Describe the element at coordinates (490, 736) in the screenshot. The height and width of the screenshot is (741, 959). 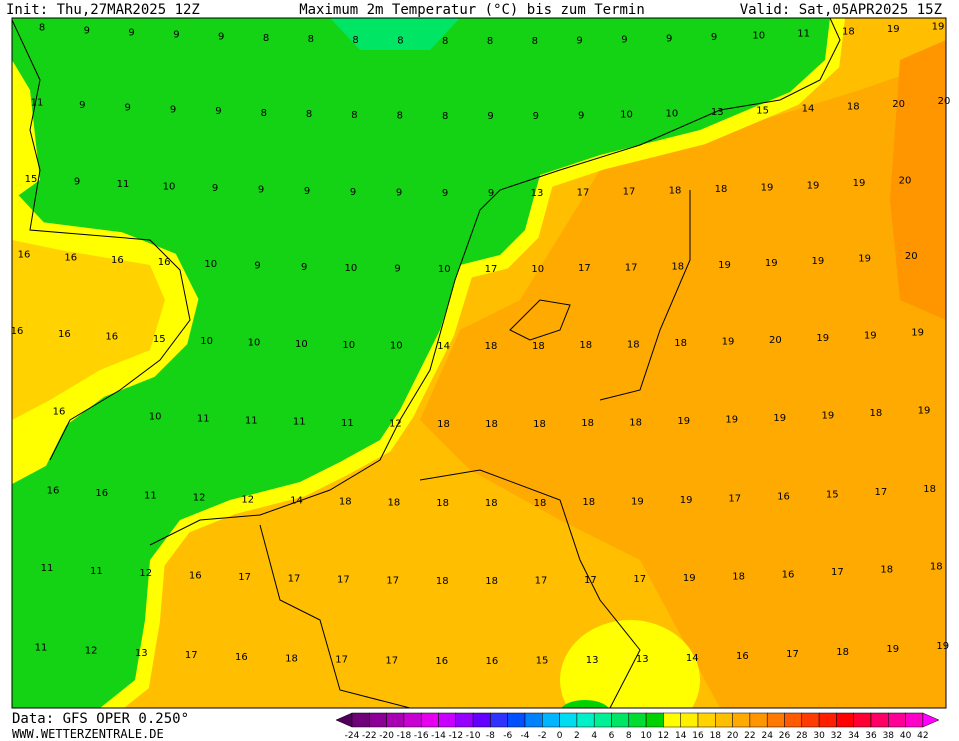
I see `colorbar-tick-label: -8` at that location.